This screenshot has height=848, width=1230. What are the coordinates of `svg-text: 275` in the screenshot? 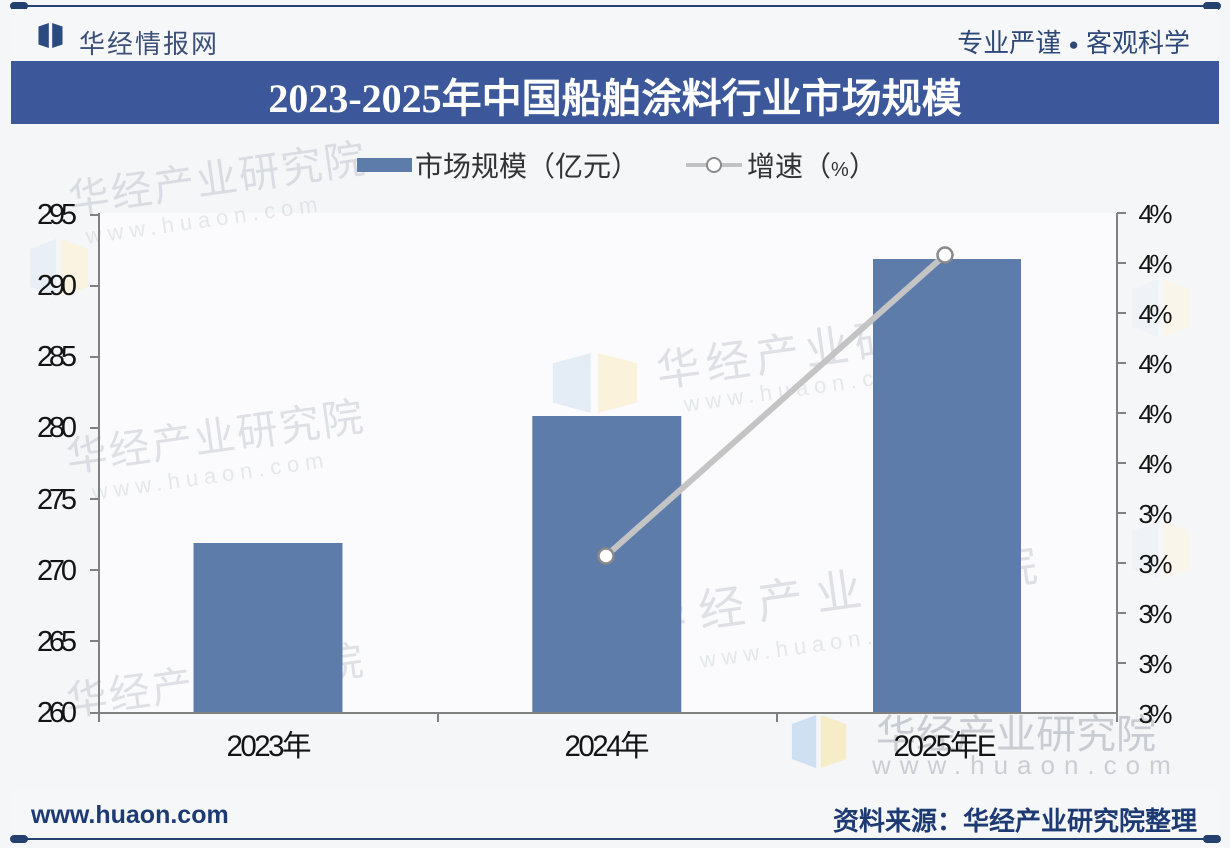 It's located at (57, 500).